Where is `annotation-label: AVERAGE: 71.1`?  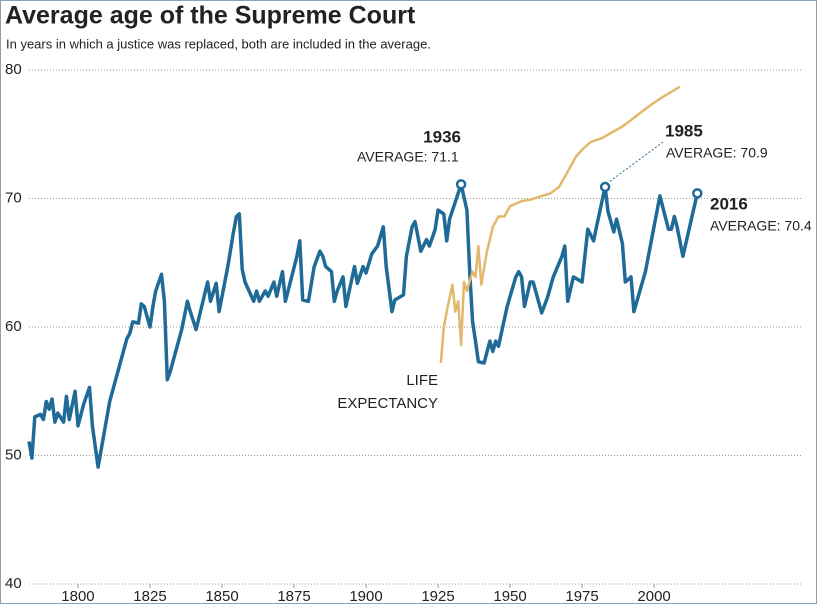
annotation-label: AVERAGE: 71.1 is located at coordinates (408, 157).